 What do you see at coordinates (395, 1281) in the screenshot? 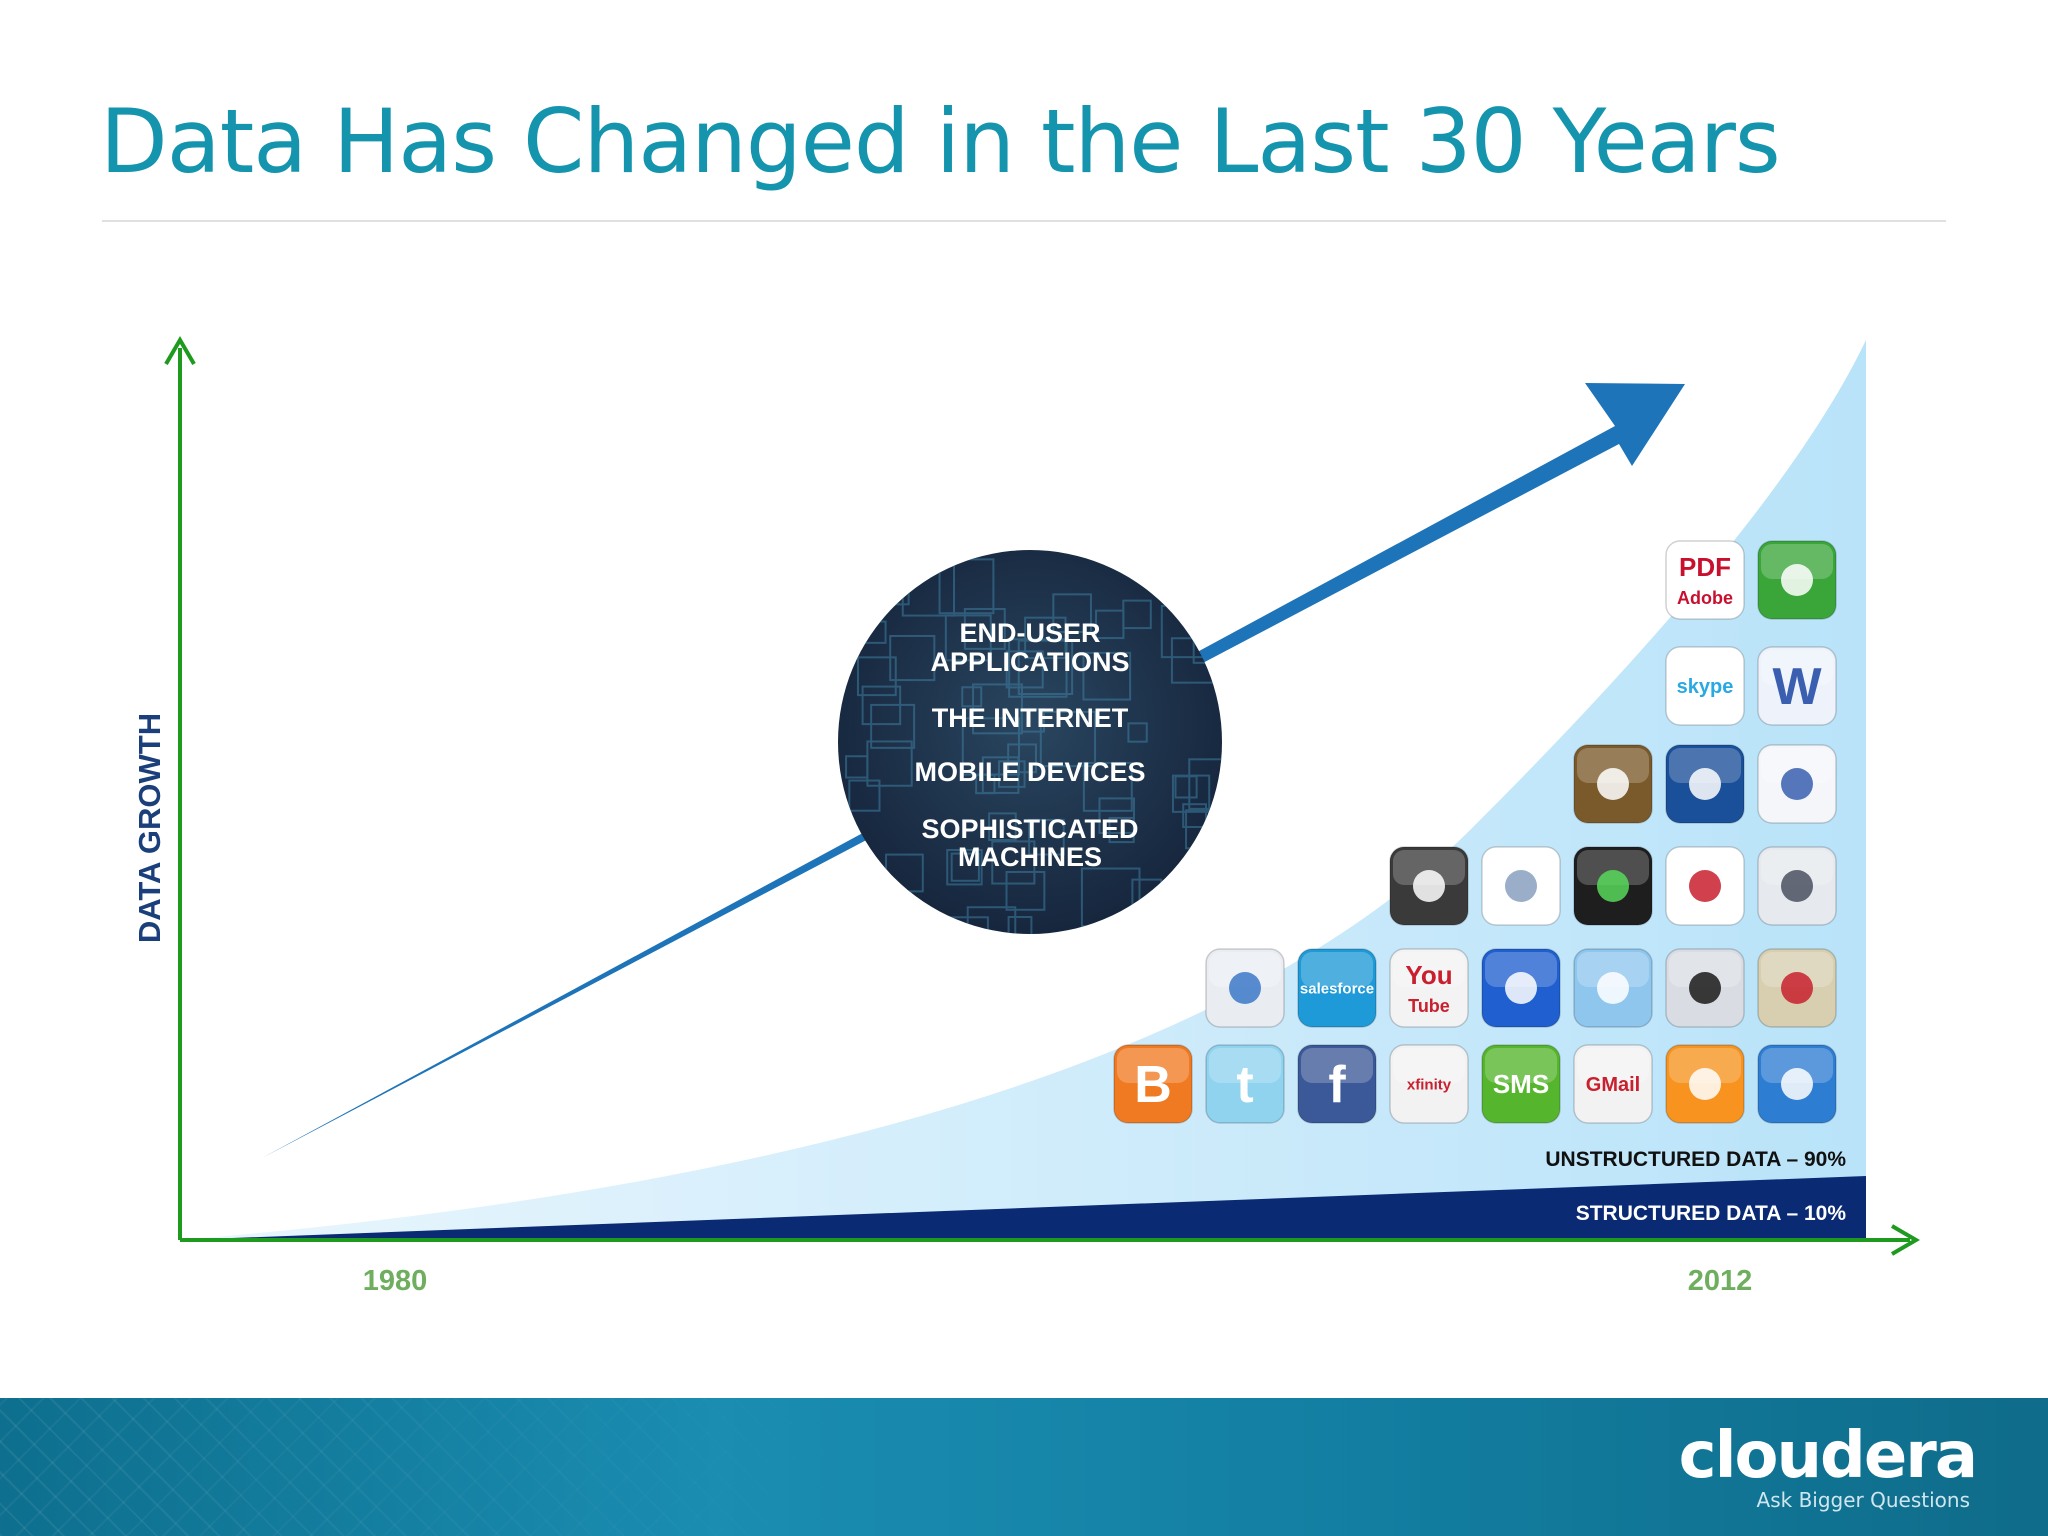
I see `x-start-year-label: 1980` at bounding box center [395, 1281].